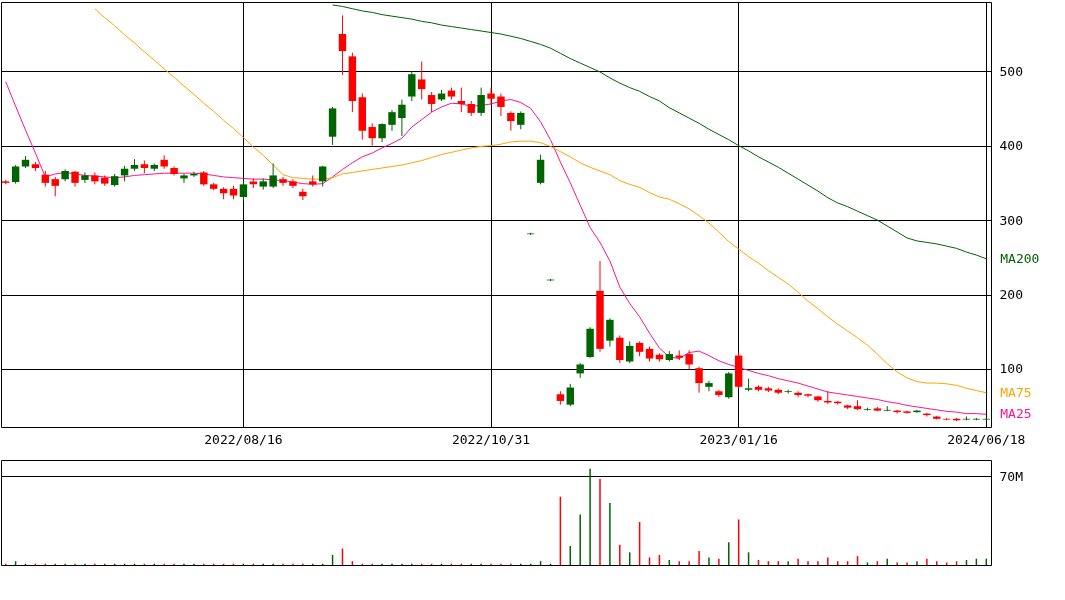  Describe the element at coordinates (243, 439) in the screenshot. I see `x-tick-label: 2022/08/16` at that location.